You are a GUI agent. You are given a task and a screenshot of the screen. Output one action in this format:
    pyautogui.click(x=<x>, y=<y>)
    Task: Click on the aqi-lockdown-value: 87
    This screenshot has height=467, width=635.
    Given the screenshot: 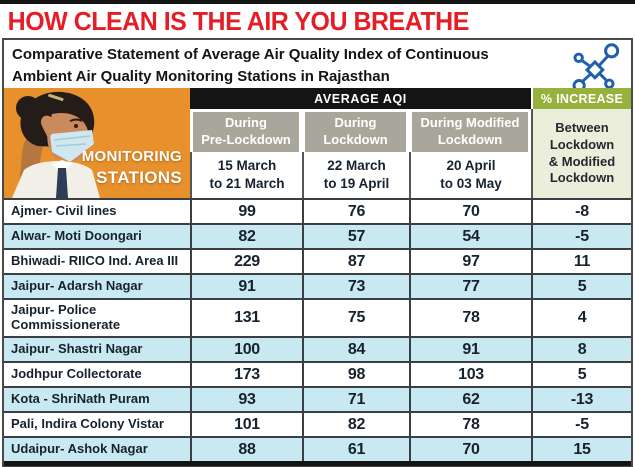 What is the action you would take?
    pyautogui.click(x=355, y=261)
    